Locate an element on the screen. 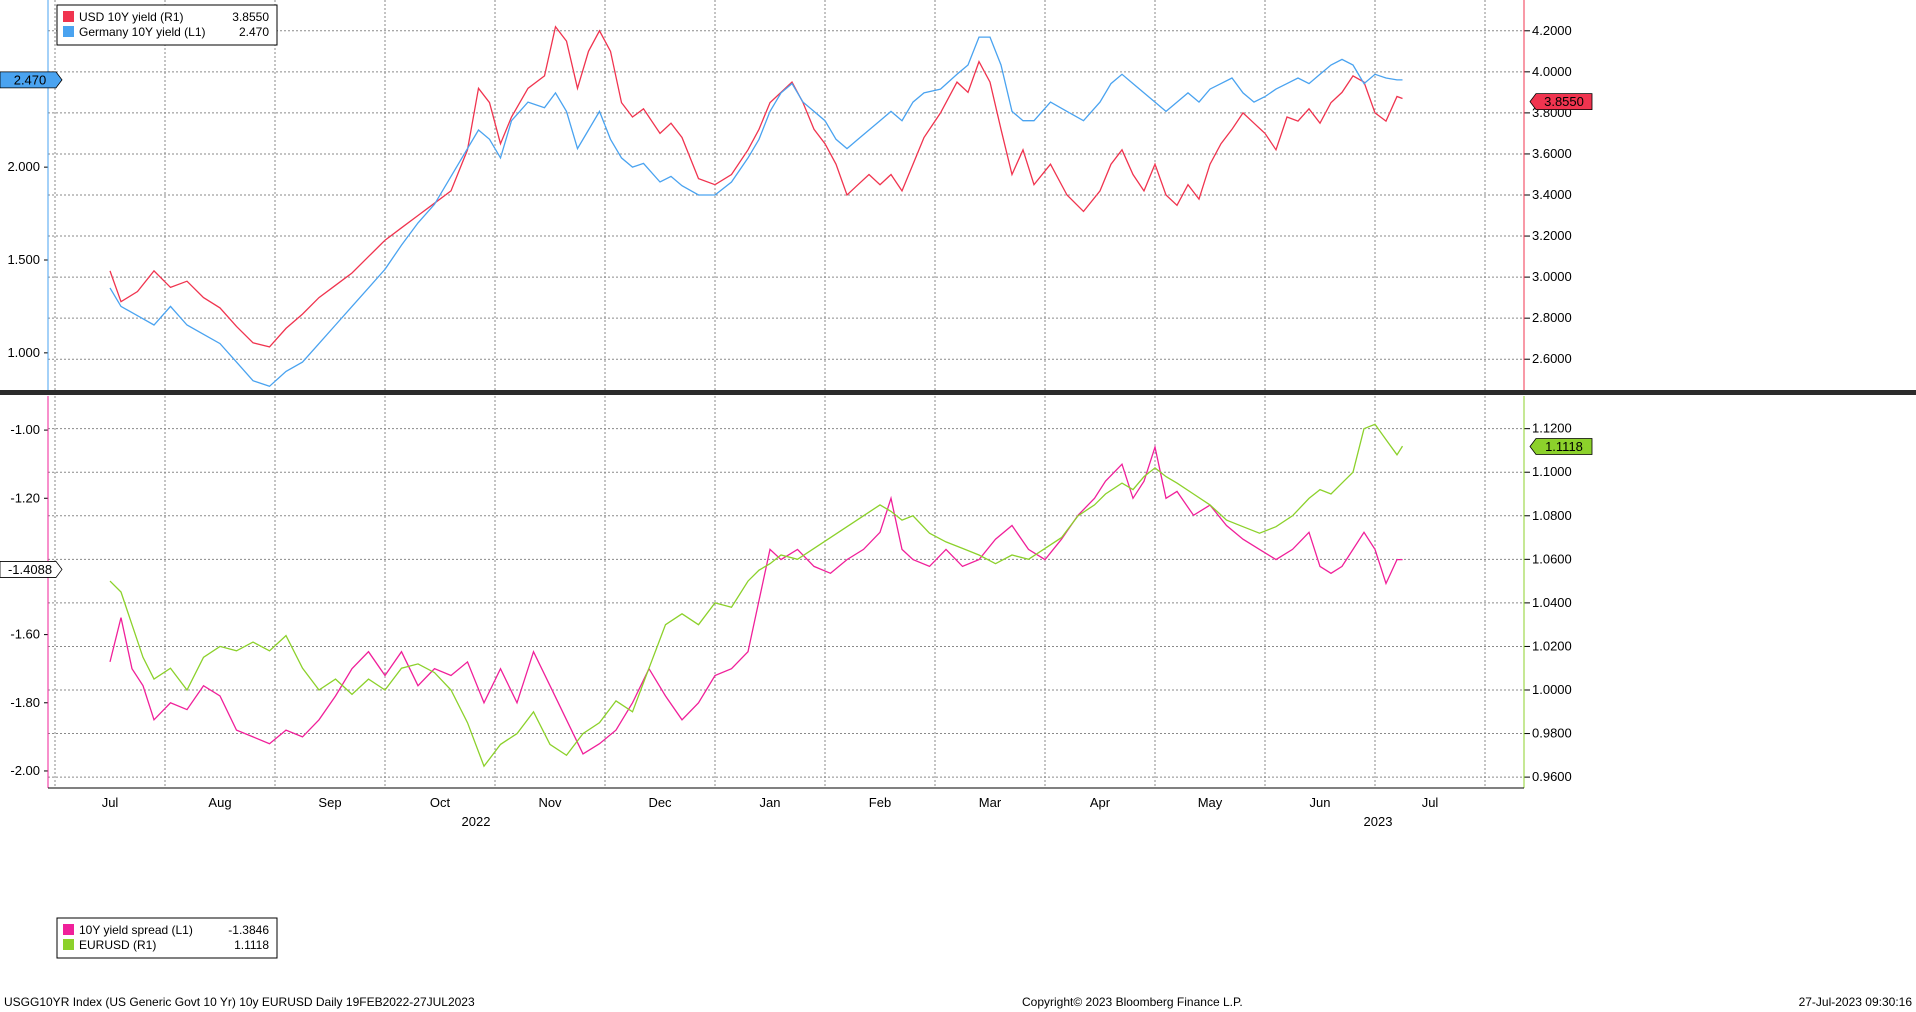 This screenshot has width=1916, height=1012. left-tick-label: 1.500 is located at coordinates (23, 259).